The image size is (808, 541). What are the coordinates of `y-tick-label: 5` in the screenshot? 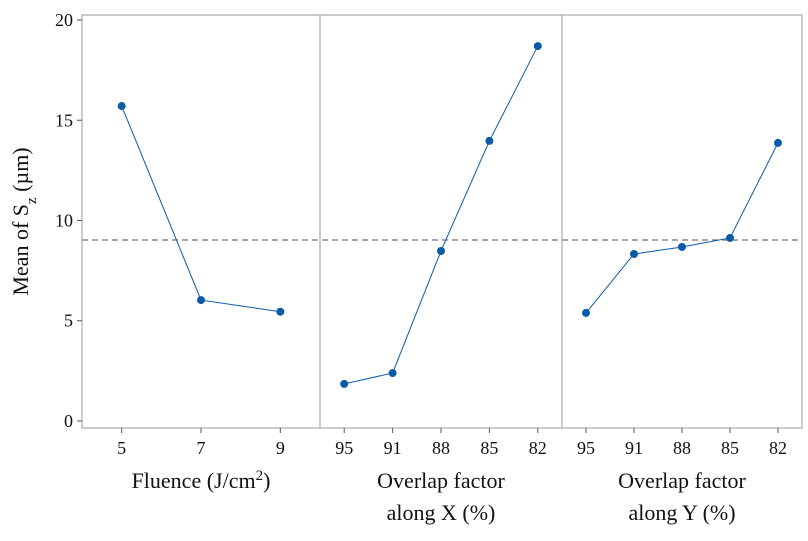 It's located at (68, 321).